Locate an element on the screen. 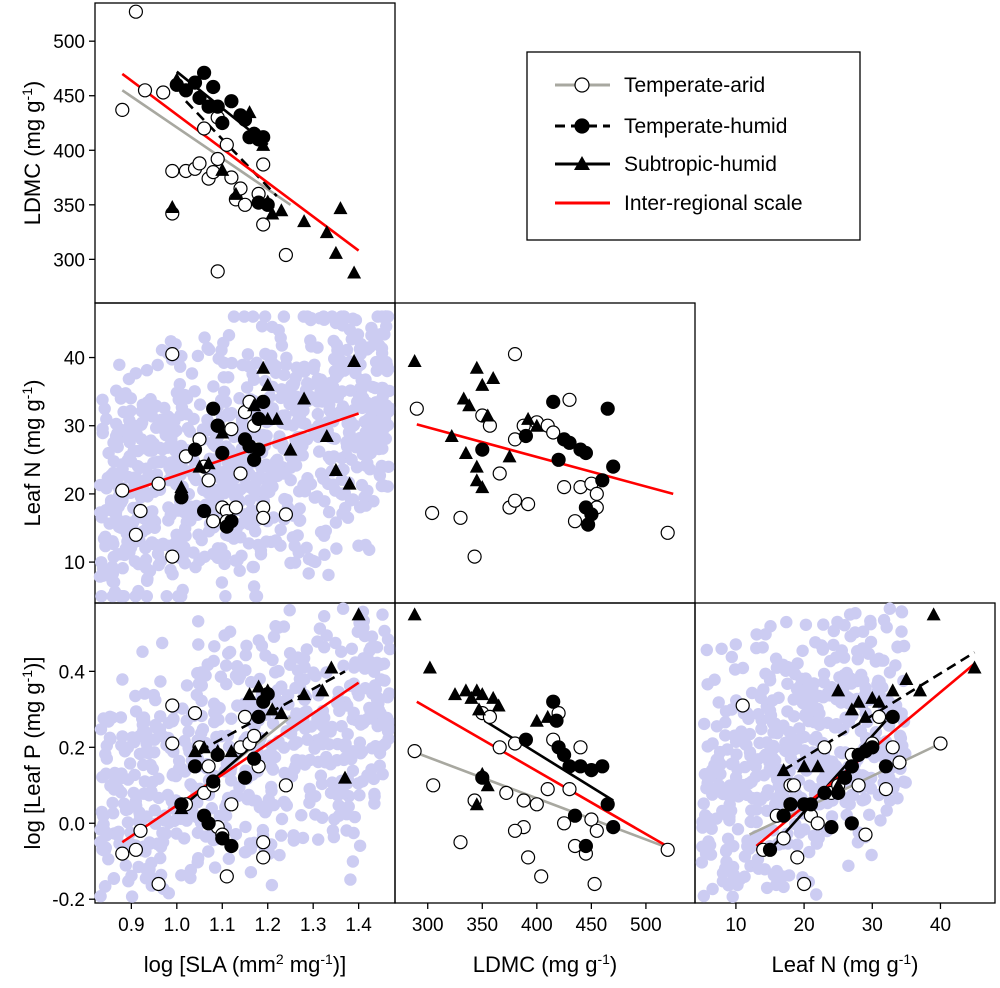 The image size is (1000, 988). x-axis-title-ldmc: LDMC (mg g-1) is located at coordinates (545, 964).